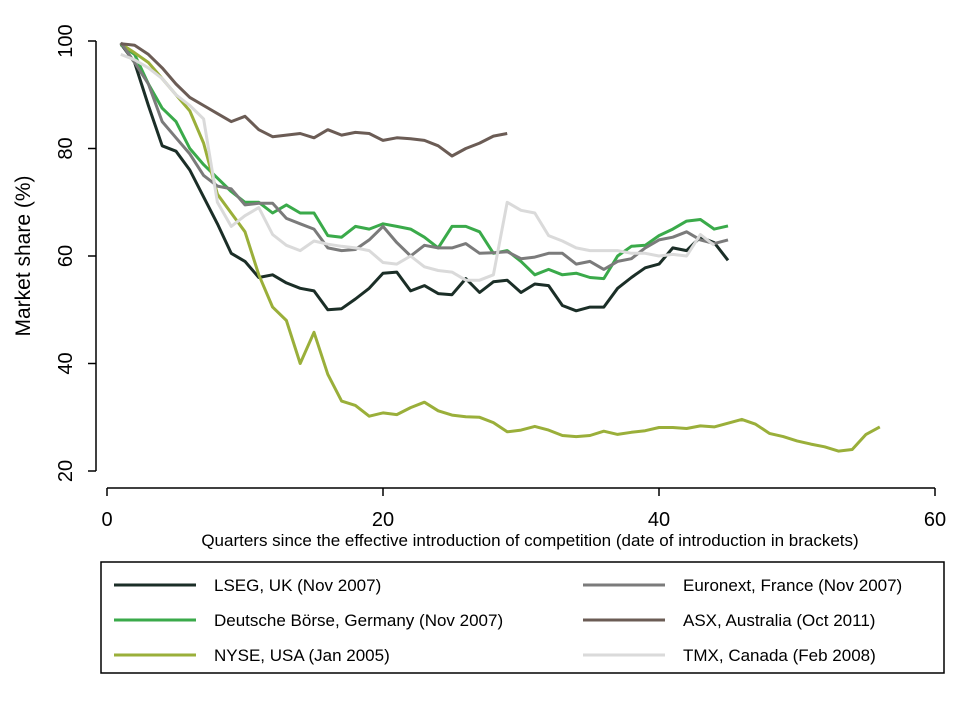  I want to click on x-axis-ticks: 0 20 40 60, so click(523, 509).